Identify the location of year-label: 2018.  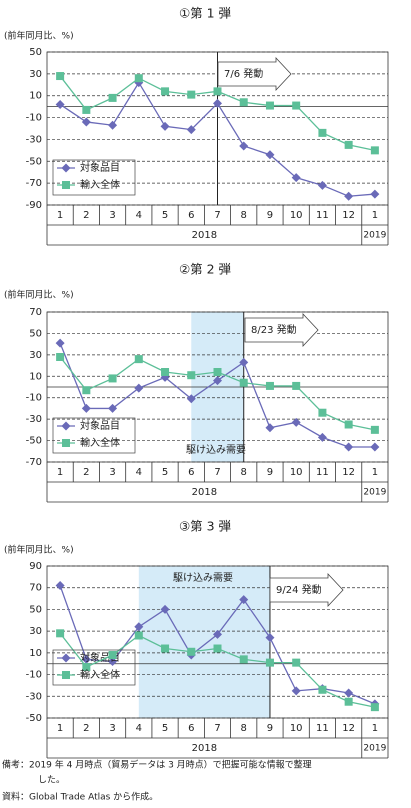
(204, 235).